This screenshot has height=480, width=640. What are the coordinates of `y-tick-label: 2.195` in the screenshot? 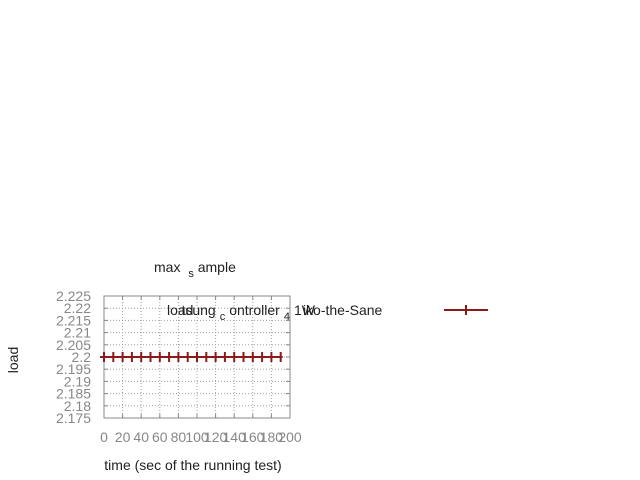 It's located at (73, 369).